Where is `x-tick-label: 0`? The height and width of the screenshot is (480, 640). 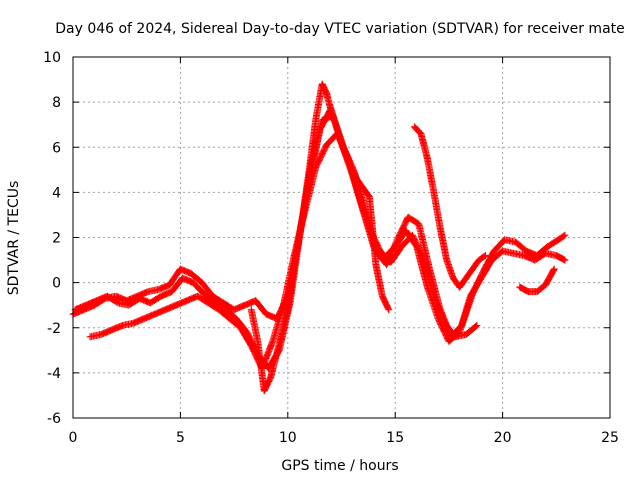
x-tick-label: 0 is located at coordinates (73, 438).